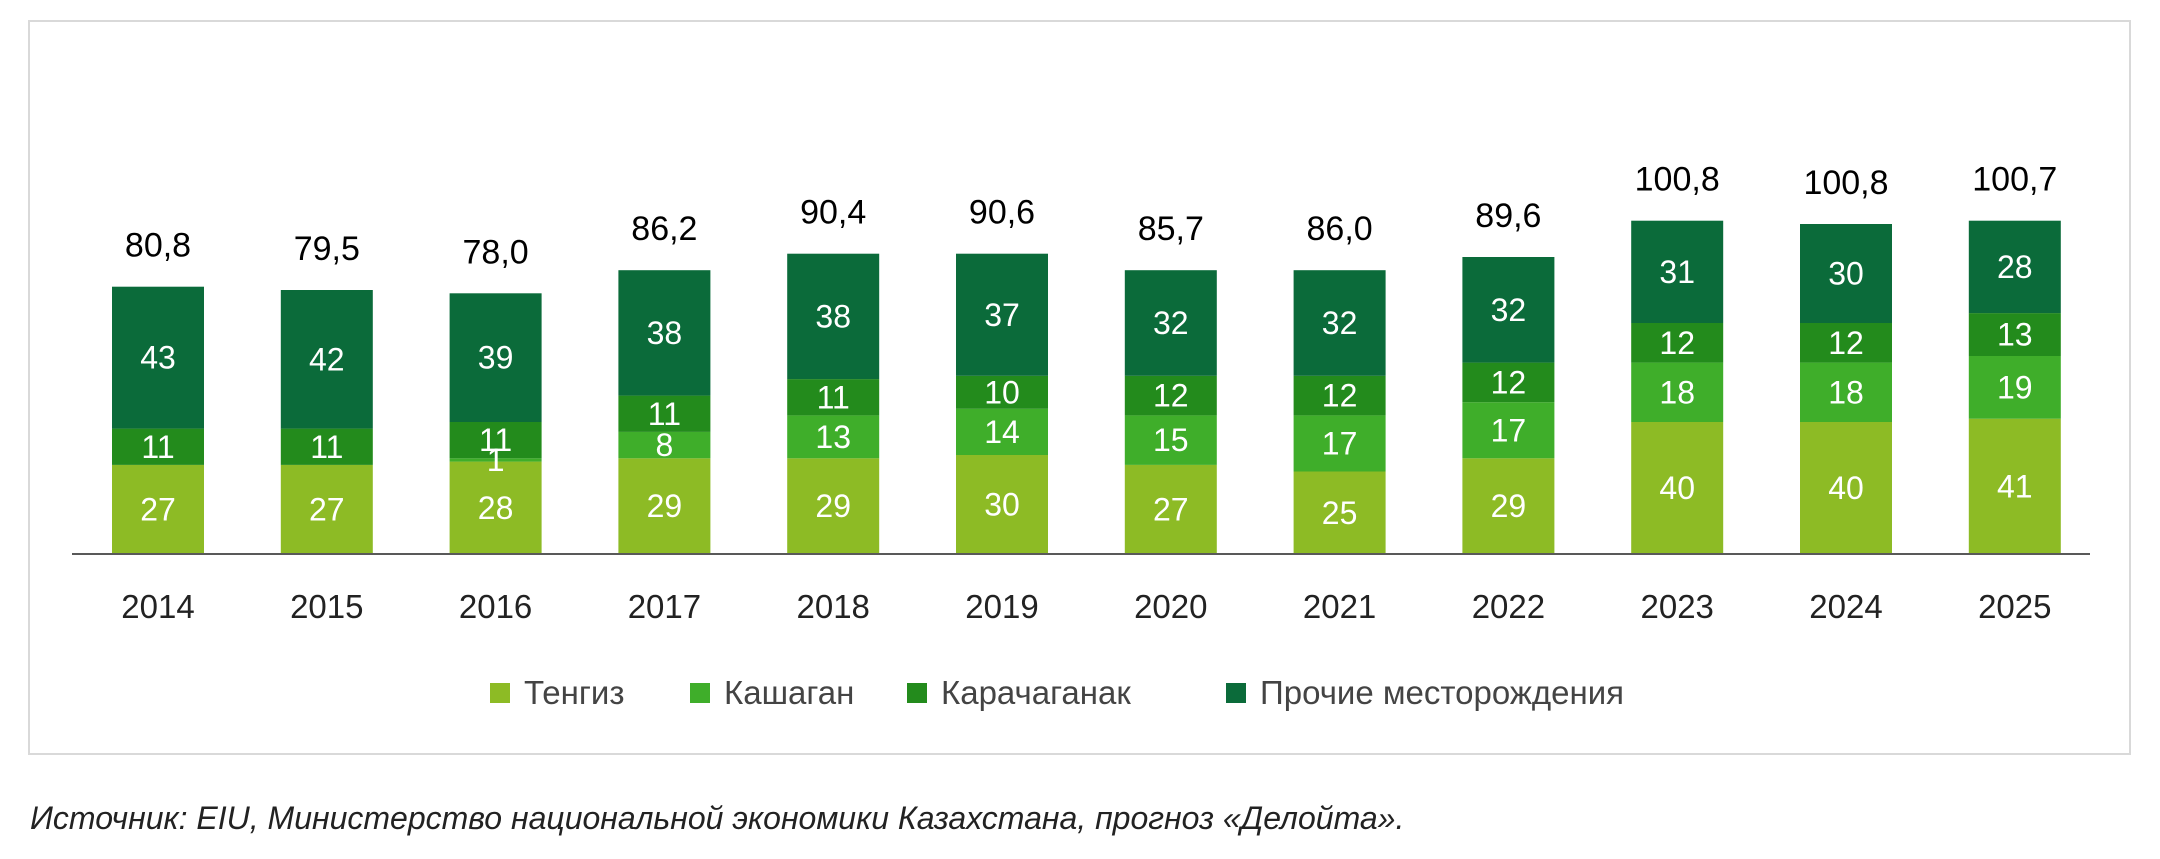 This screenshot has height=859, width=2160. What do you see at coordinates (1845, 183) in the screenshot?
I see `total-label-2024: 100,8` at bounding box center [1845, 183].